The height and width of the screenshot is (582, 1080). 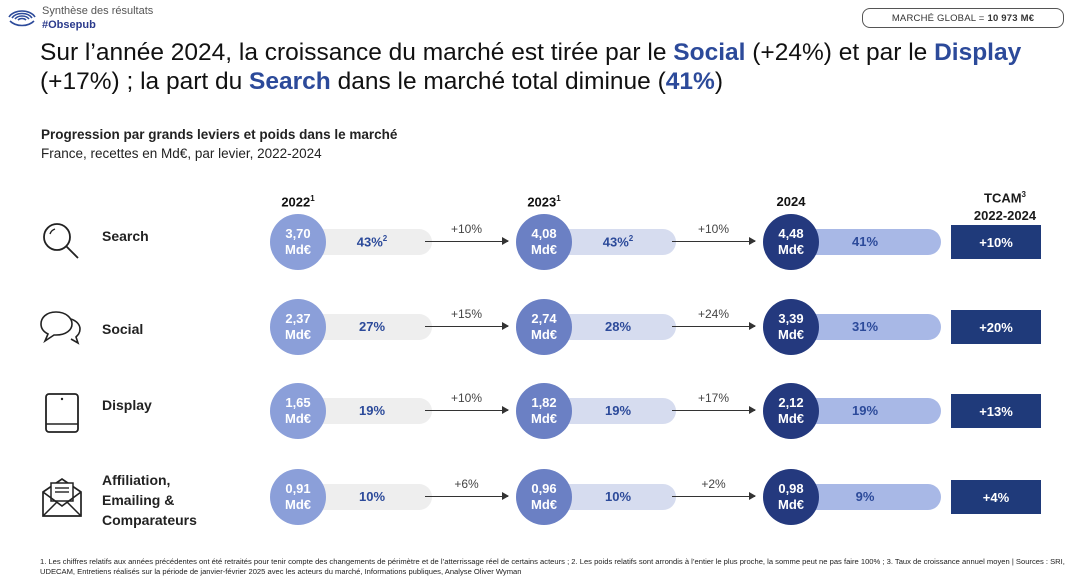 I want to click on share-value: 28%, so click(x=618, y=326).